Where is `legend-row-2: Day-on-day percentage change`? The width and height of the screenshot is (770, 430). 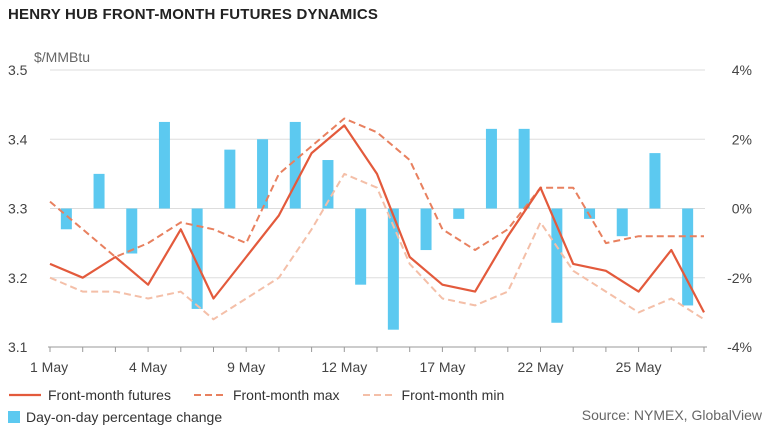 legend-row-2: Day-on-day percentage change is located at coordinates (385, 417).